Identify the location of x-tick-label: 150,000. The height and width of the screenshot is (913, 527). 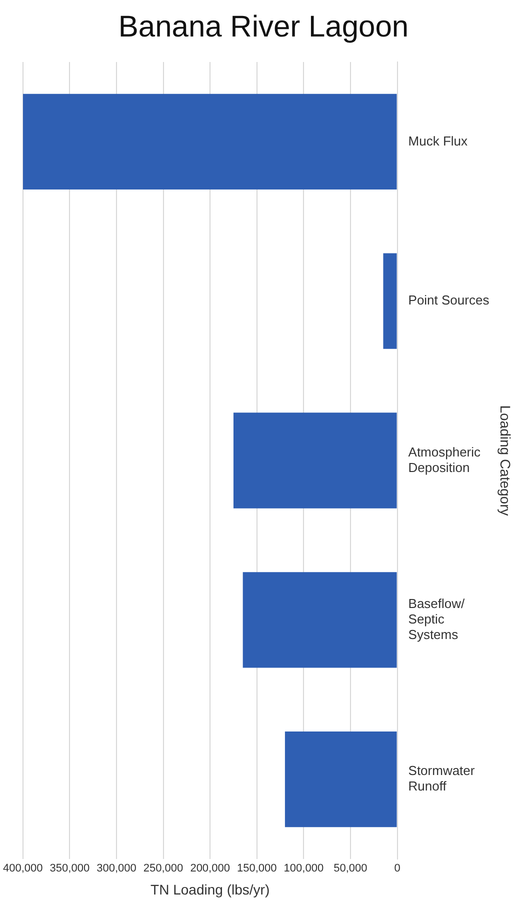
(256, 868).